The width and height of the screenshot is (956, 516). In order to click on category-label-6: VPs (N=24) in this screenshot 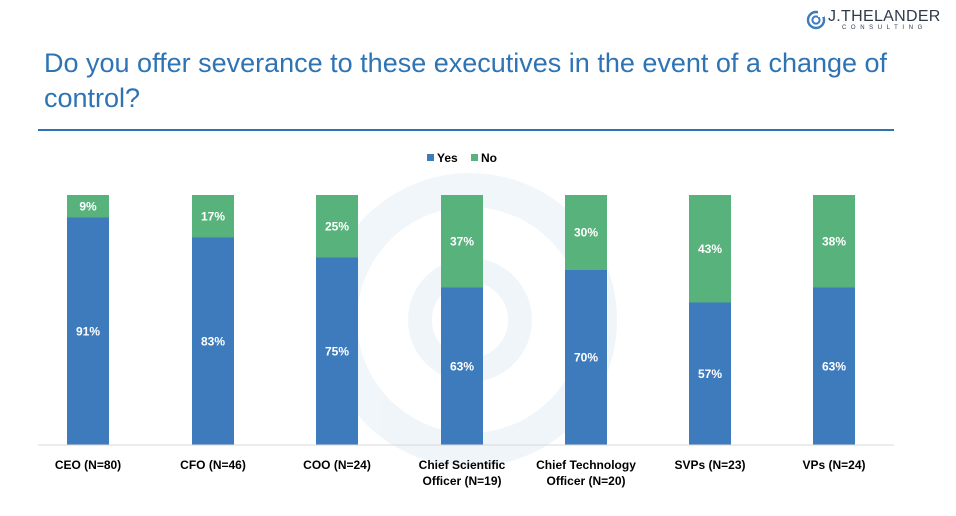, I will do `click(833, 465)`.